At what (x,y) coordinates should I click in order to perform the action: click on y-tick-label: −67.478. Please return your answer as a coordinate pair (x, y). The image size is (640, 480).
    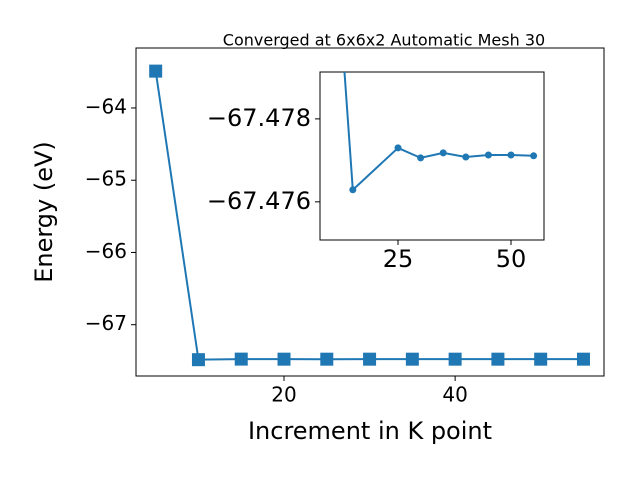
    Looking at the image, I should click on (259, 118).